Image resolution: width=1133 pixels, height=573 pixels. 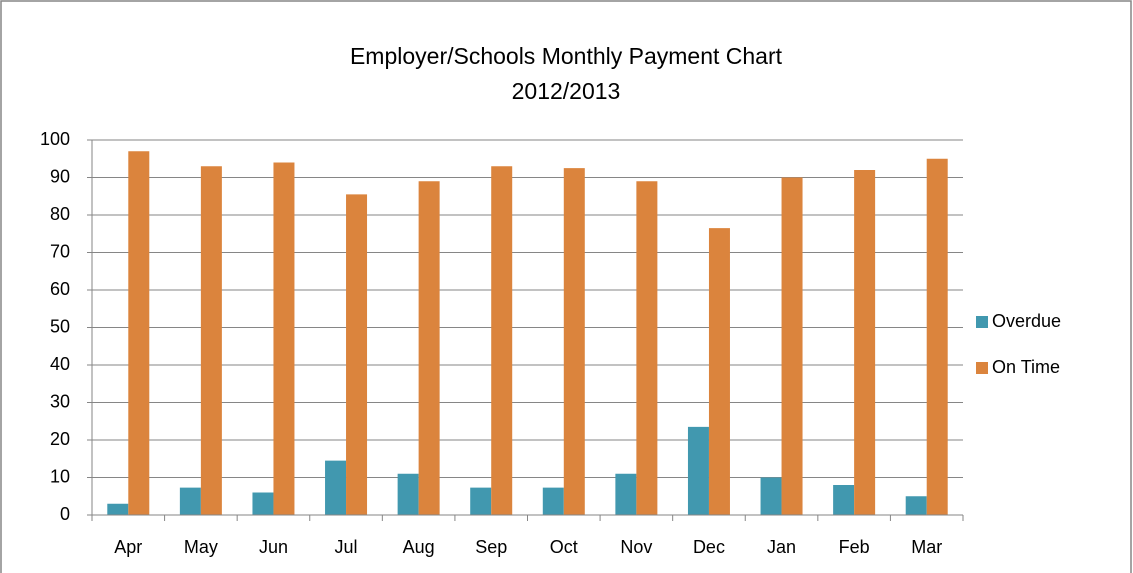 I want to click on y-tick-label: 10, so click(x=60, y=476).